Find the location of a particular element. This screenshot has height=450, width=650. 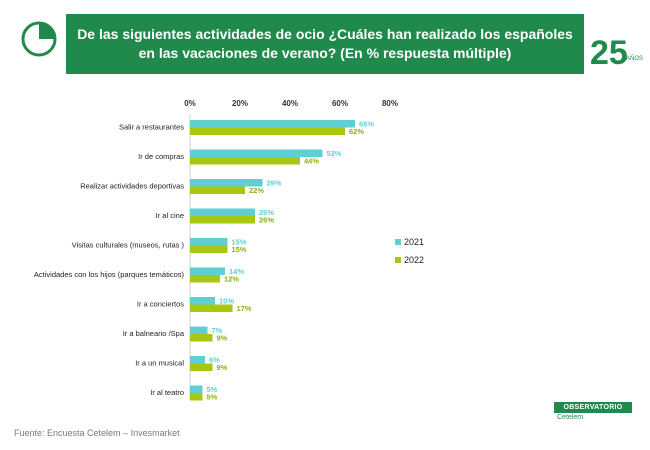

data-label-2021: 10% is located at coordinates (226, 301).